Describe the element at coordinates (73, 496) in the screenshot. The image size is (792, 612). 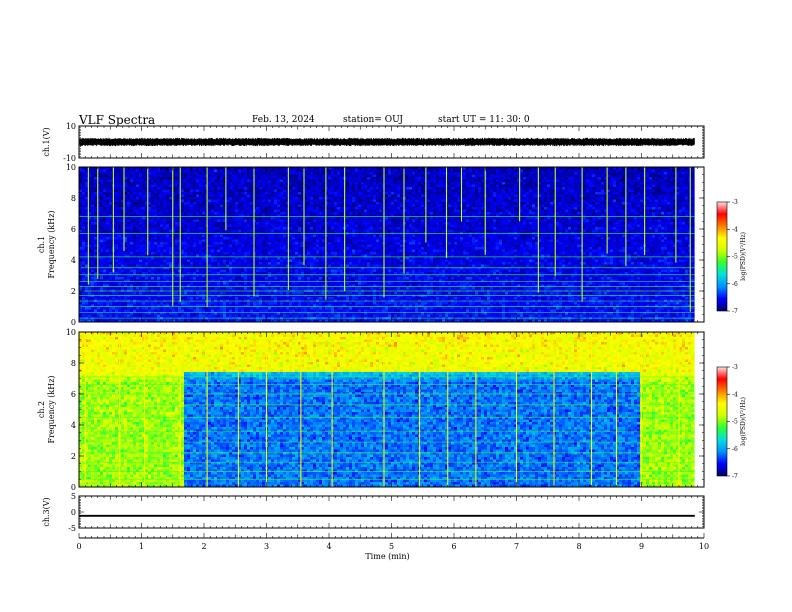
I see `ch3-waveform-tick-label: 5` at that location.